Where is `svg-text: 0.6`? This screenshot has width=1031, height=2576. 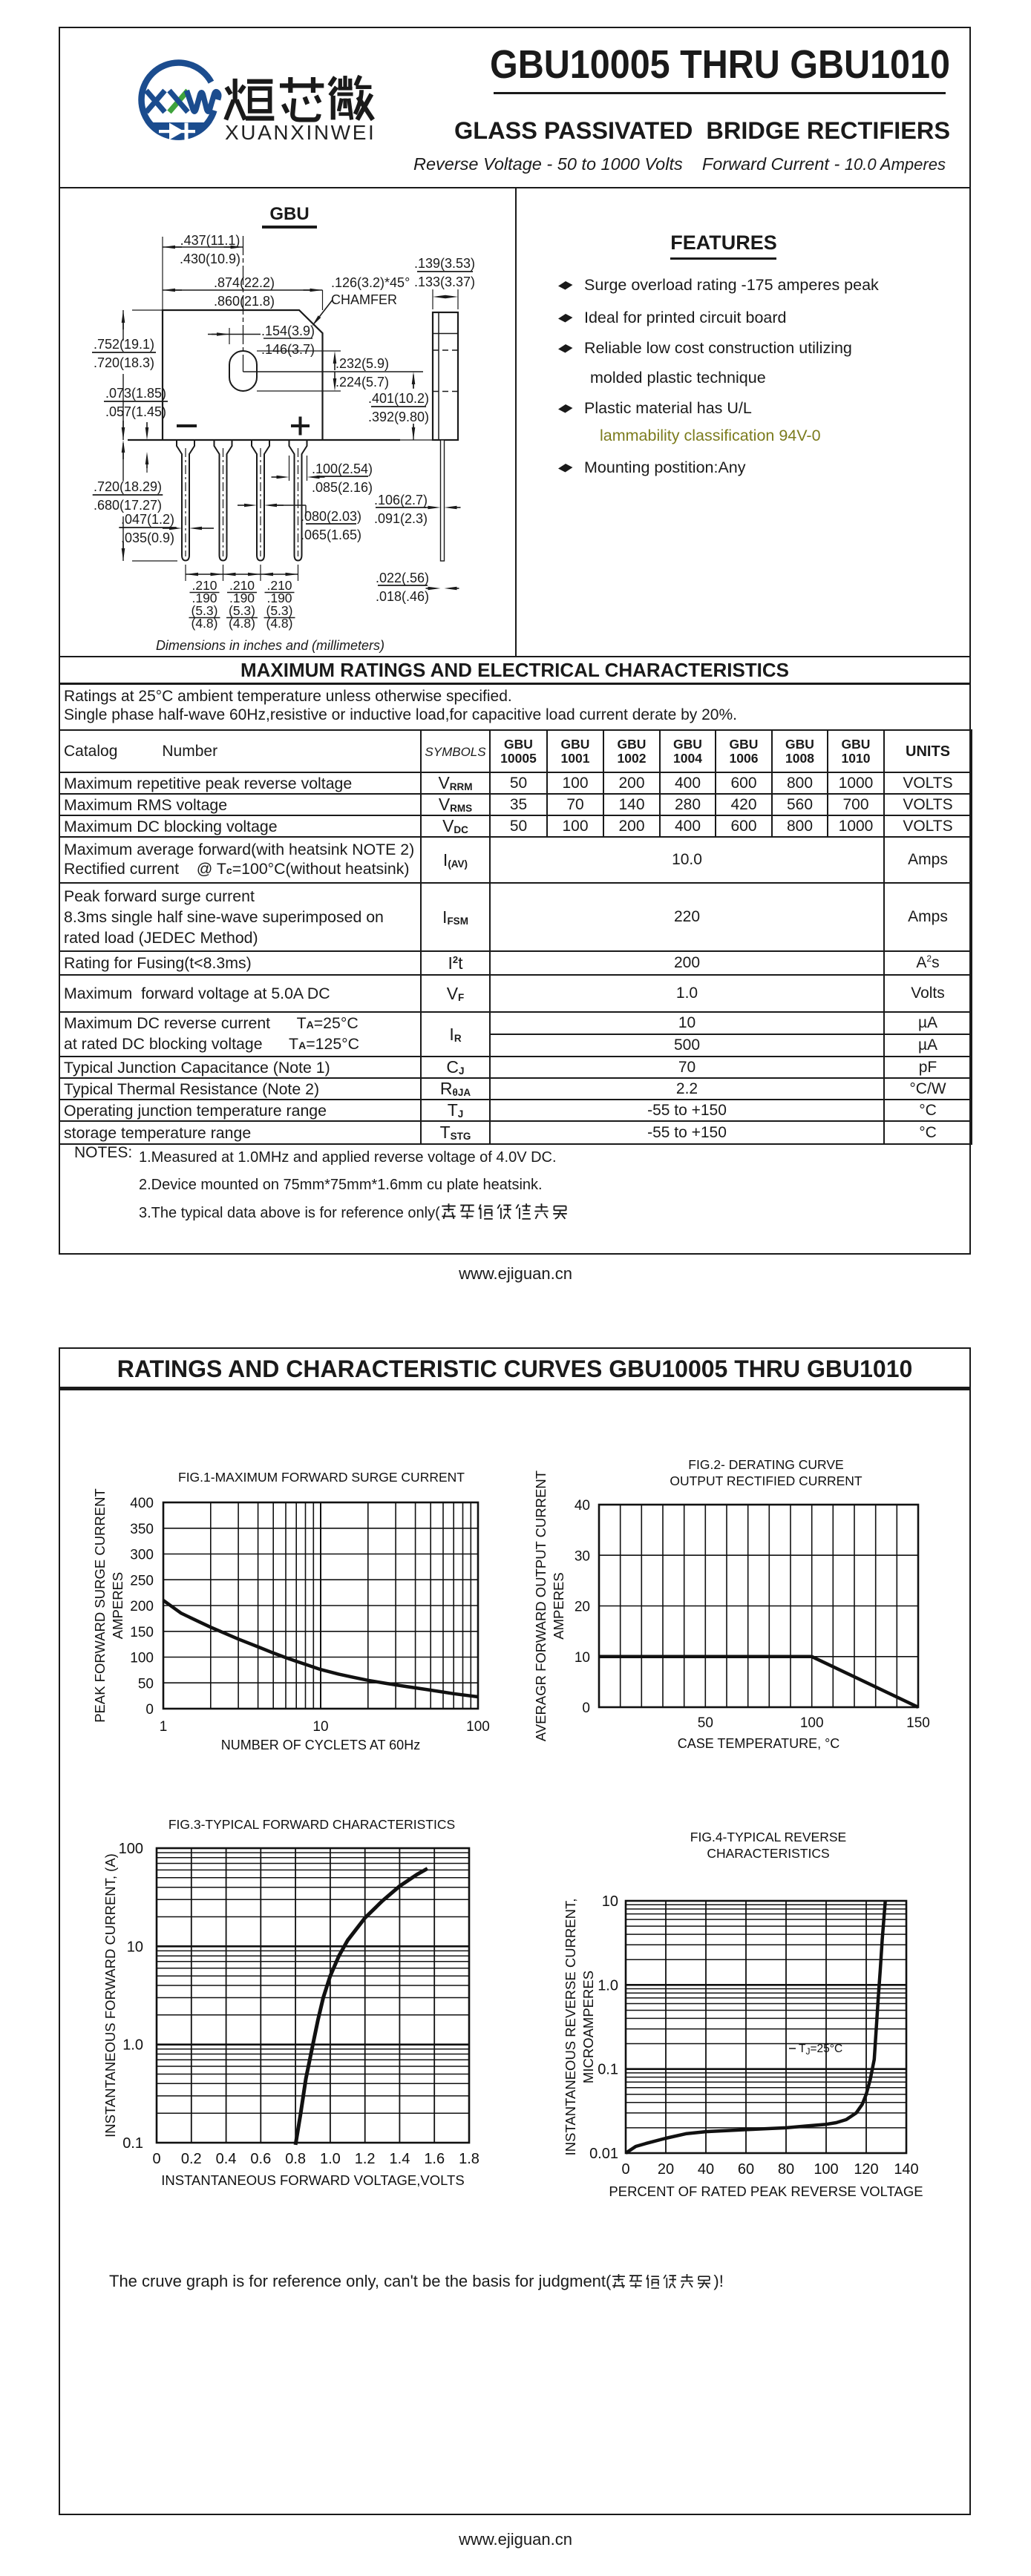 svg-text: 0.6 is located at coordinates (260, 2159).